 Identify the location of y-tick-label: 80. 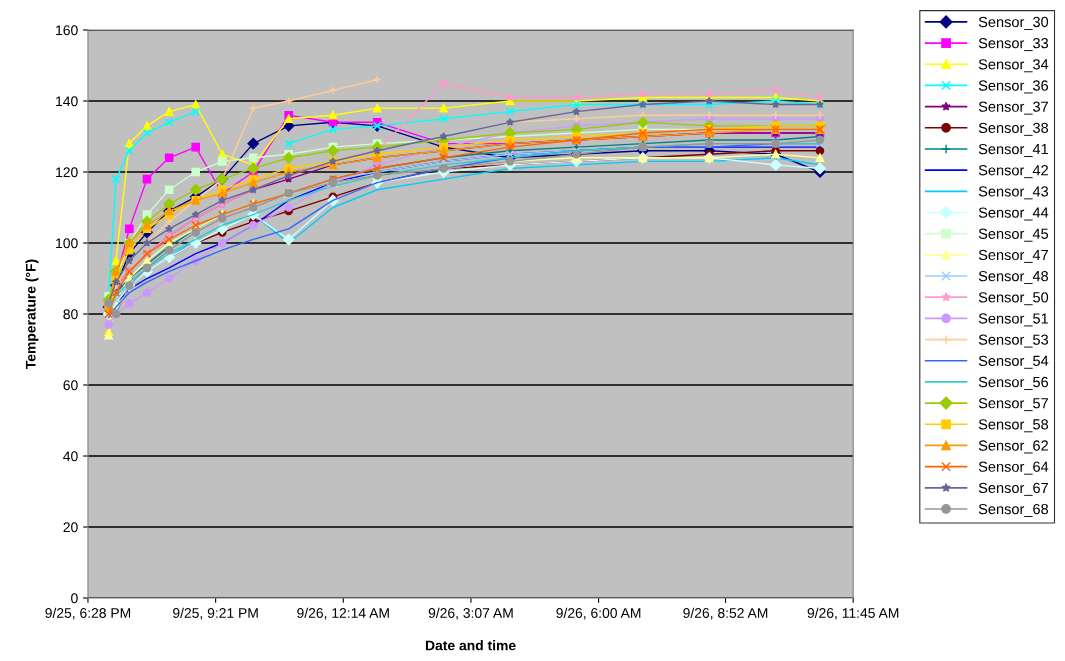
(70, 314).